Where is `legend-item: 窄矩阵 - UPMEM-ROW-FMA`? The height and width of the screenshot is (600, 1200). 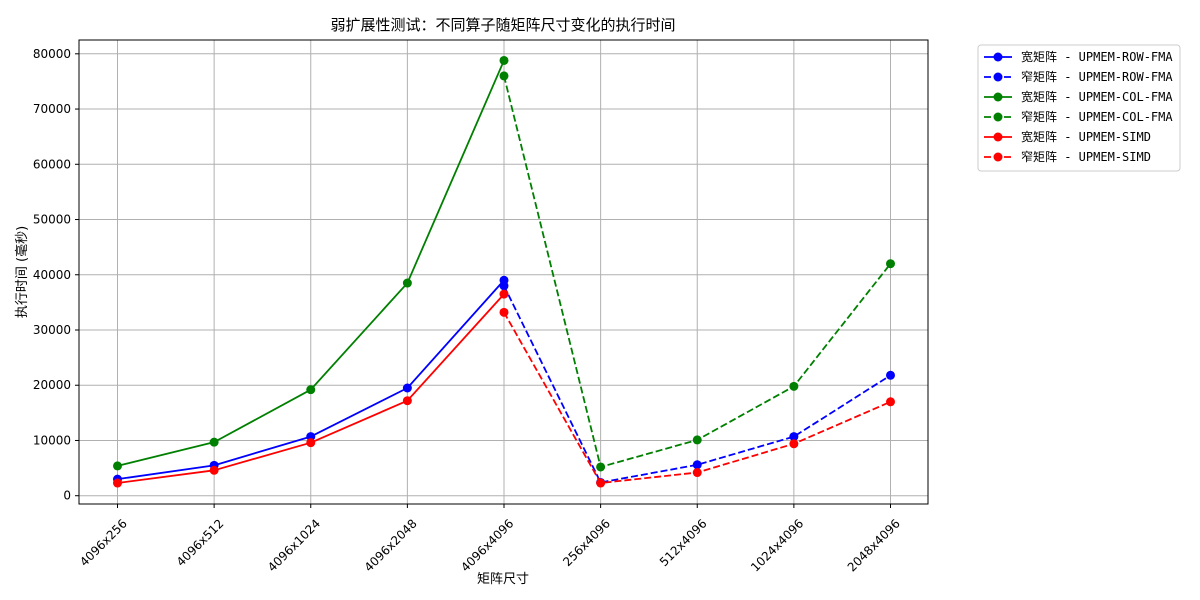 legend-item: 窄矩阵 - UPMEM-ROW-FMA is located at coordinates (1078, 76).